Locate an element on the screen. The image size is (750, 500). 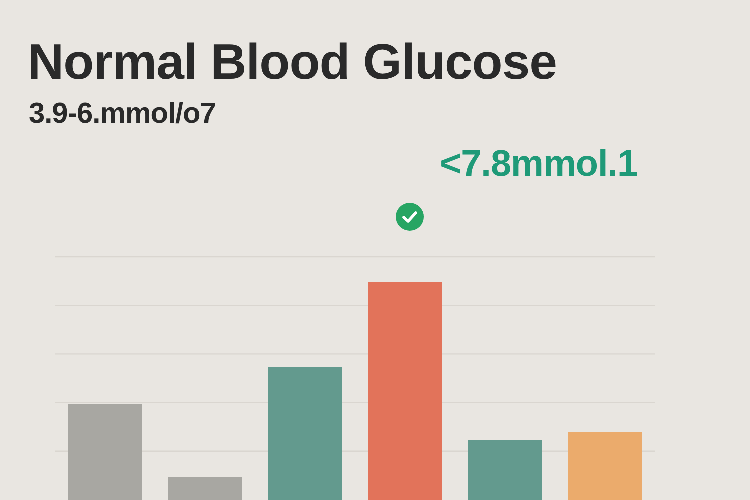
chart-subtitle: 3.9-6.mmol/o7 is located at coordinates (122, 114).